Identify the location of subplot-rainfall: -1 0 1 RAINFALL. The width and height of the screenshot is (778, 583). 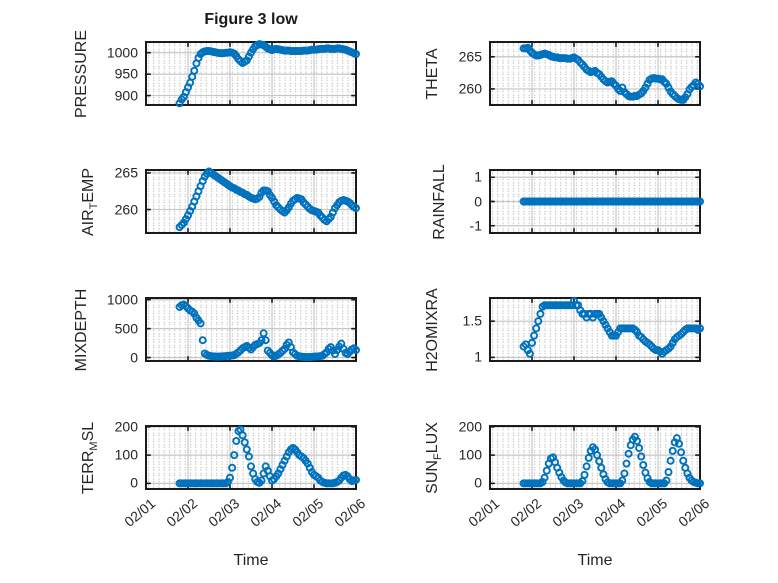
(567, 201).